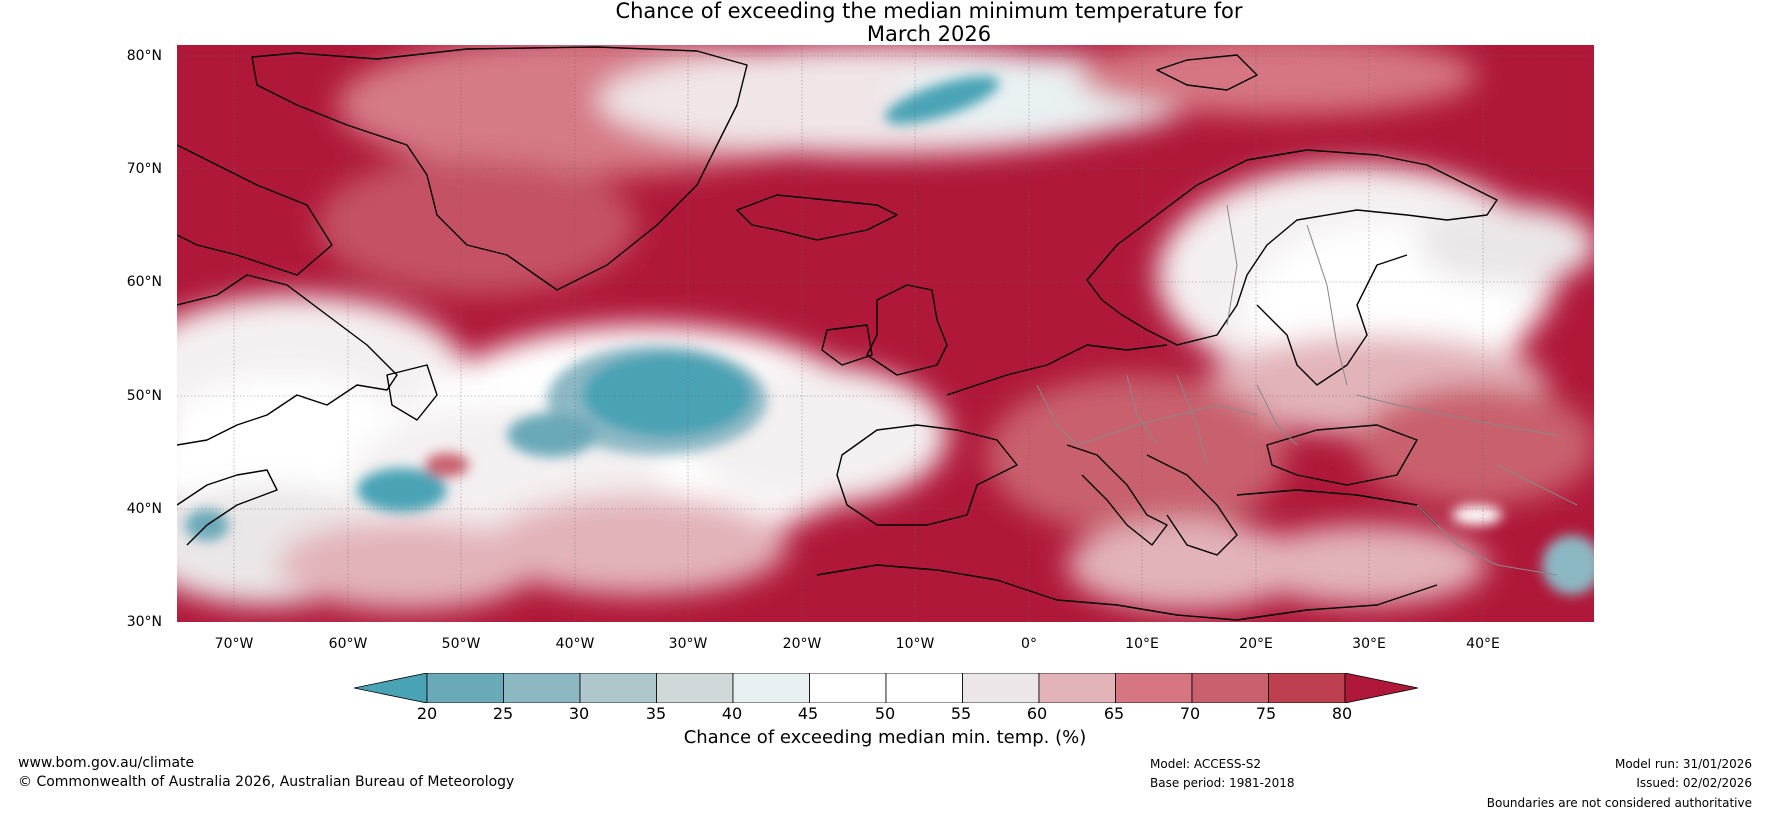 The width and height of the screenshot is (1770, 816). I want to click on colorbar-tick-65: 65, so click(1114, 713).